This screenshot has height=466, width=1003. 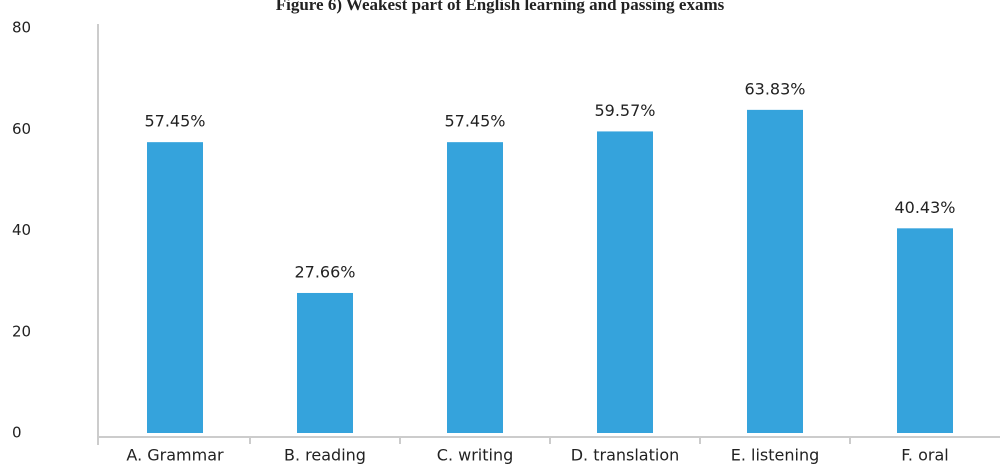 I want to click on value-label: 63.83%, so click(x=774, y=88).